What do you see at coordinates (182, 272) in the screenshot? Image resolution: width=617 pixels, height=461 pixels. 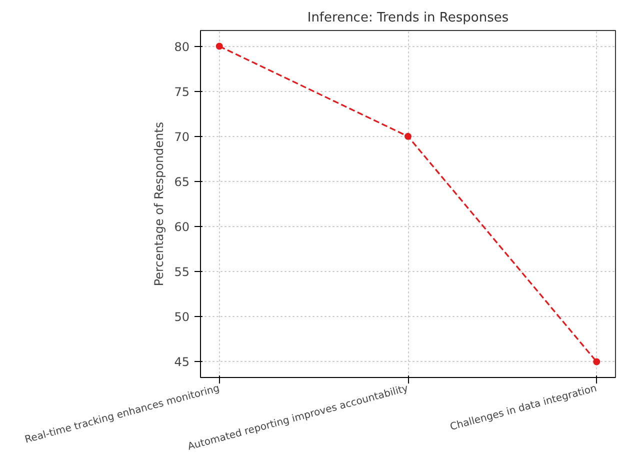 I see `y-tick-label: 55` at bounding box center [182, 272].